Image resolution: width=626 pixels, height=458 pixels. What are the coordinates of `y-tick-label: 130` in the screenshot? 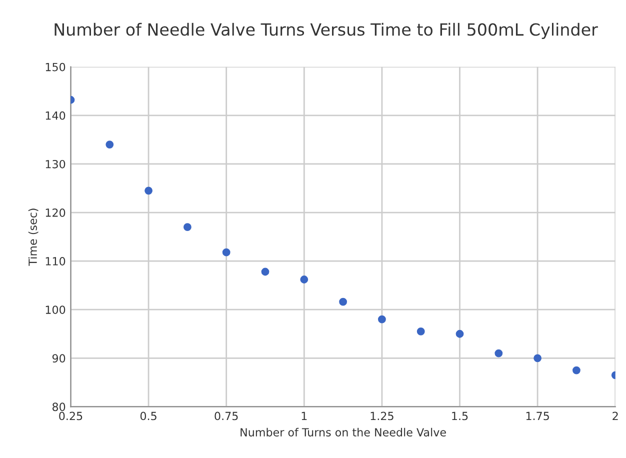 It's located at (56, 164).